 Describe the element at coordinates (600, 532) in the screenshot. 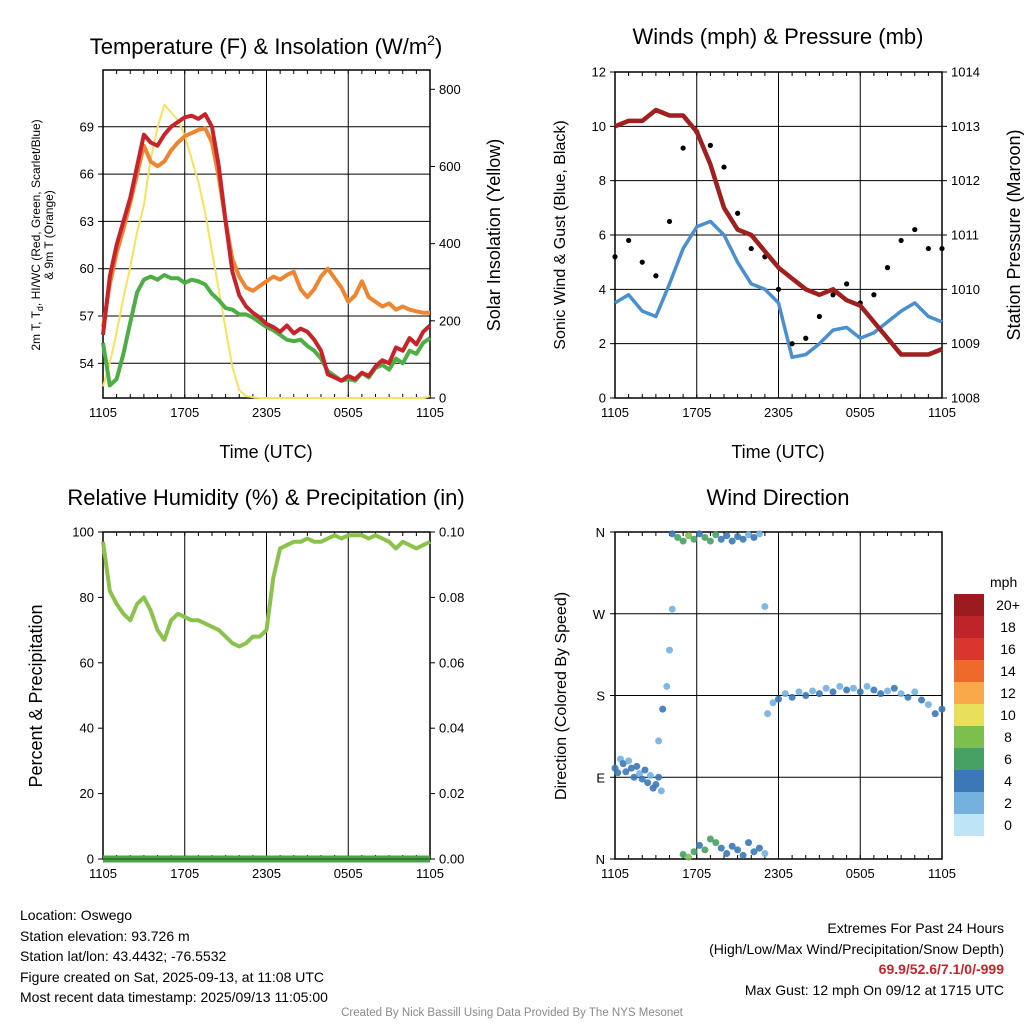

I see `y-tick-label: N` at that location.